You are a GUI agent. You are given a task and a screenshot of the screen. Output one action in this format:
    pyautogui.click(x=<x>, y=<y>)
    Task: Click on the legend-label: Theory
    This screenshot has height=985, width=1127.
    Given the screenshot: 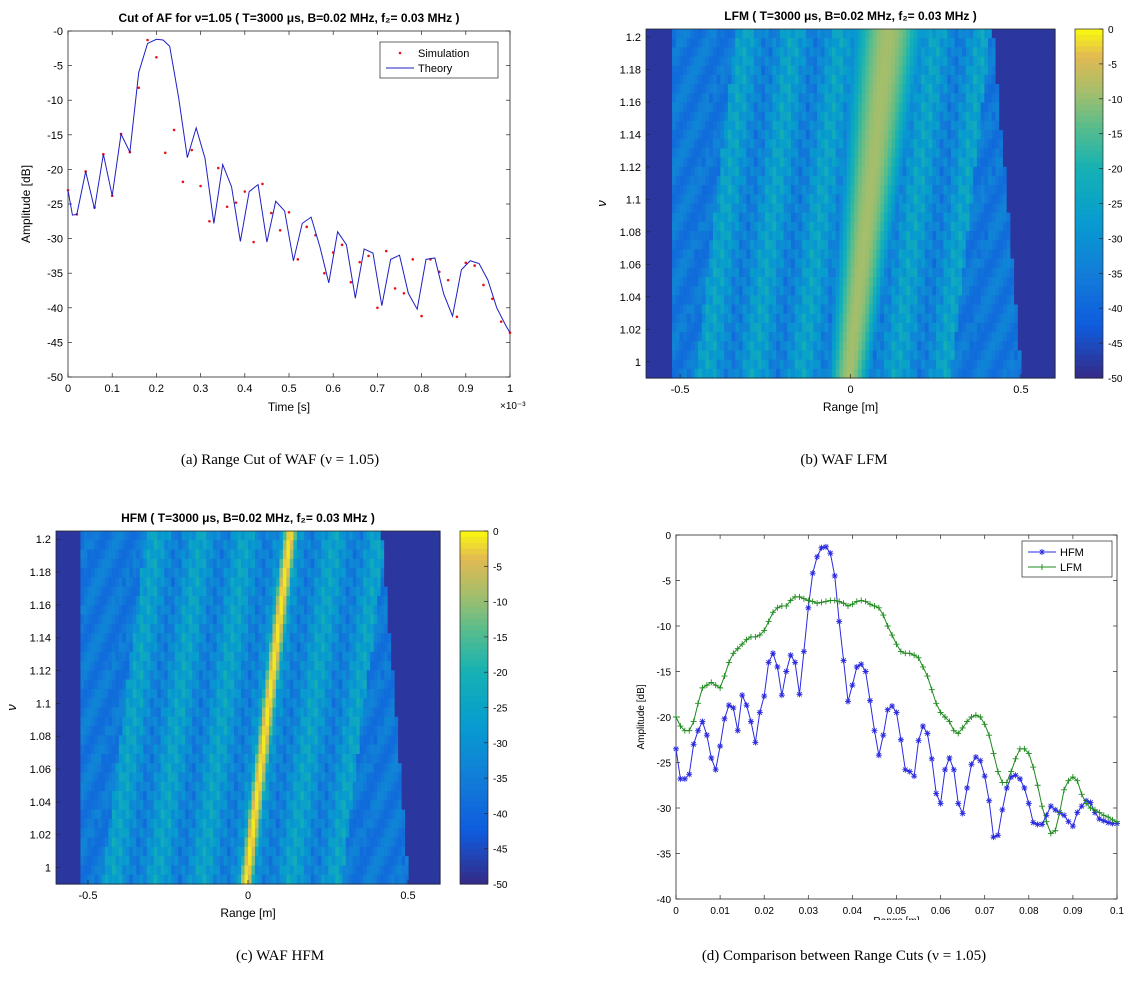 What is the action you would take?
    pyautogui.click(x=435, y=69)
    